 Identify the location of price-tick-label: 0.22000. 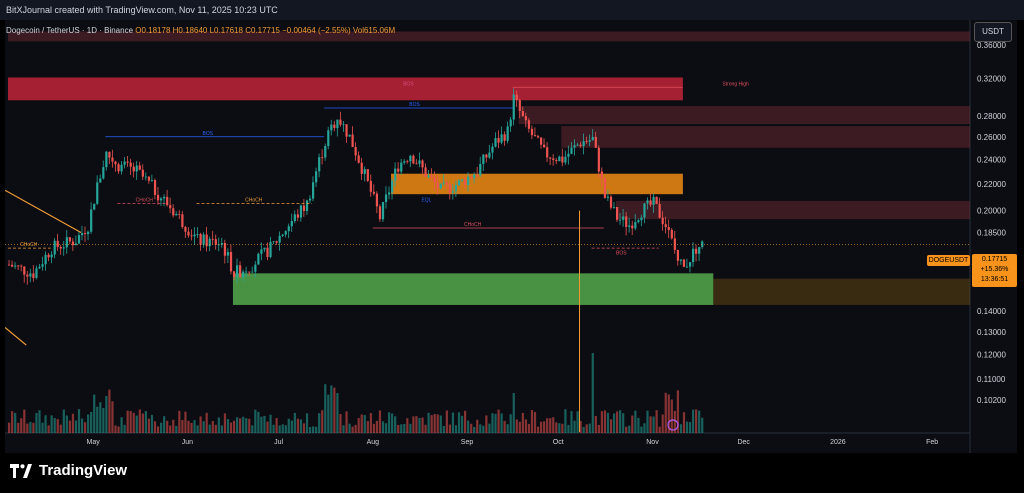
(991, 184).